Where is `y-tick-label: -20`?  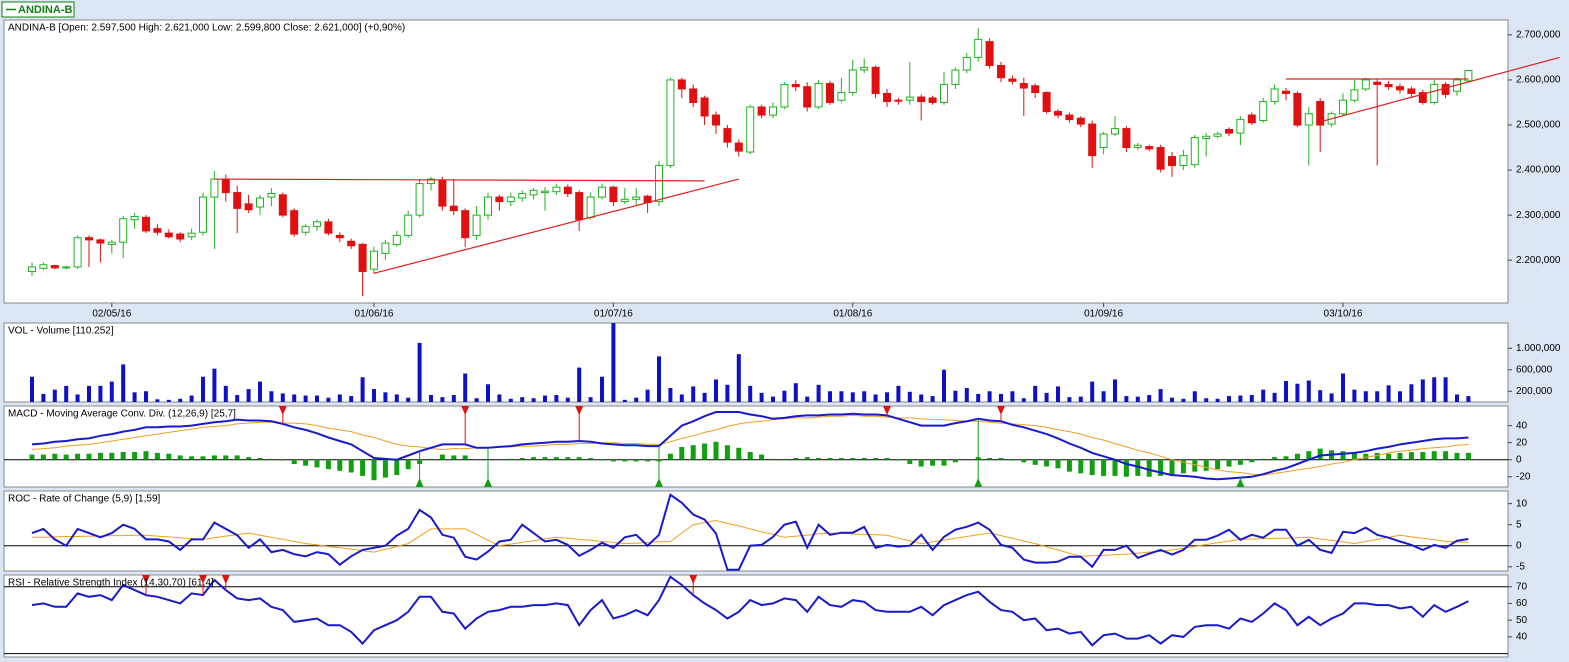
y-tick-label: -20 is located at coordinates (1523, 476).